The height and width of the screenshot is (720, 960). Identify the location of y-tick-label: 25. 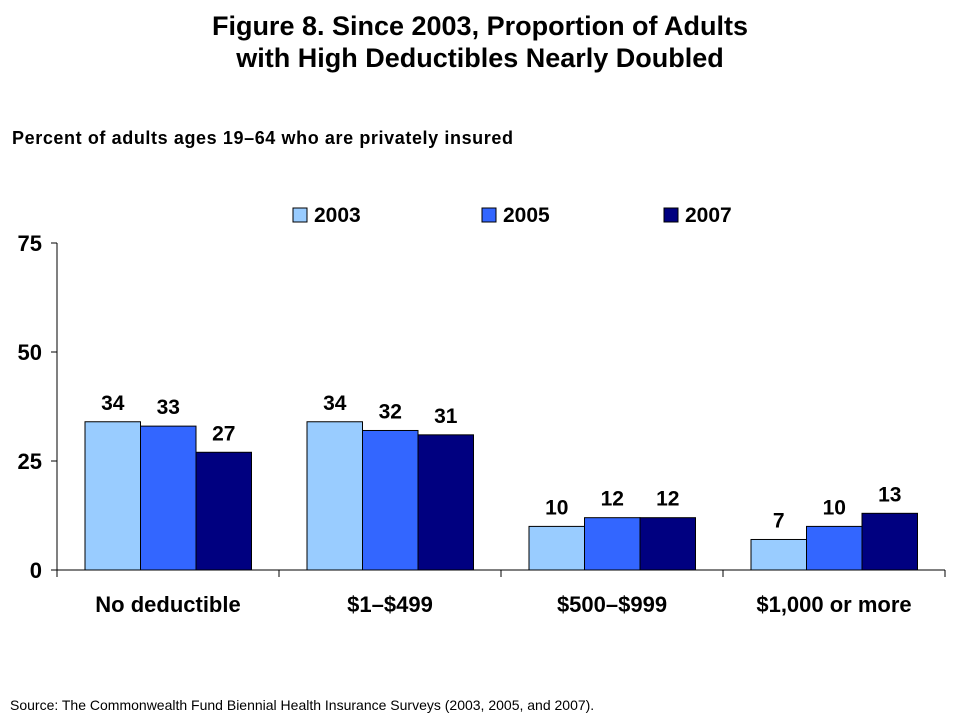
(30, 461).